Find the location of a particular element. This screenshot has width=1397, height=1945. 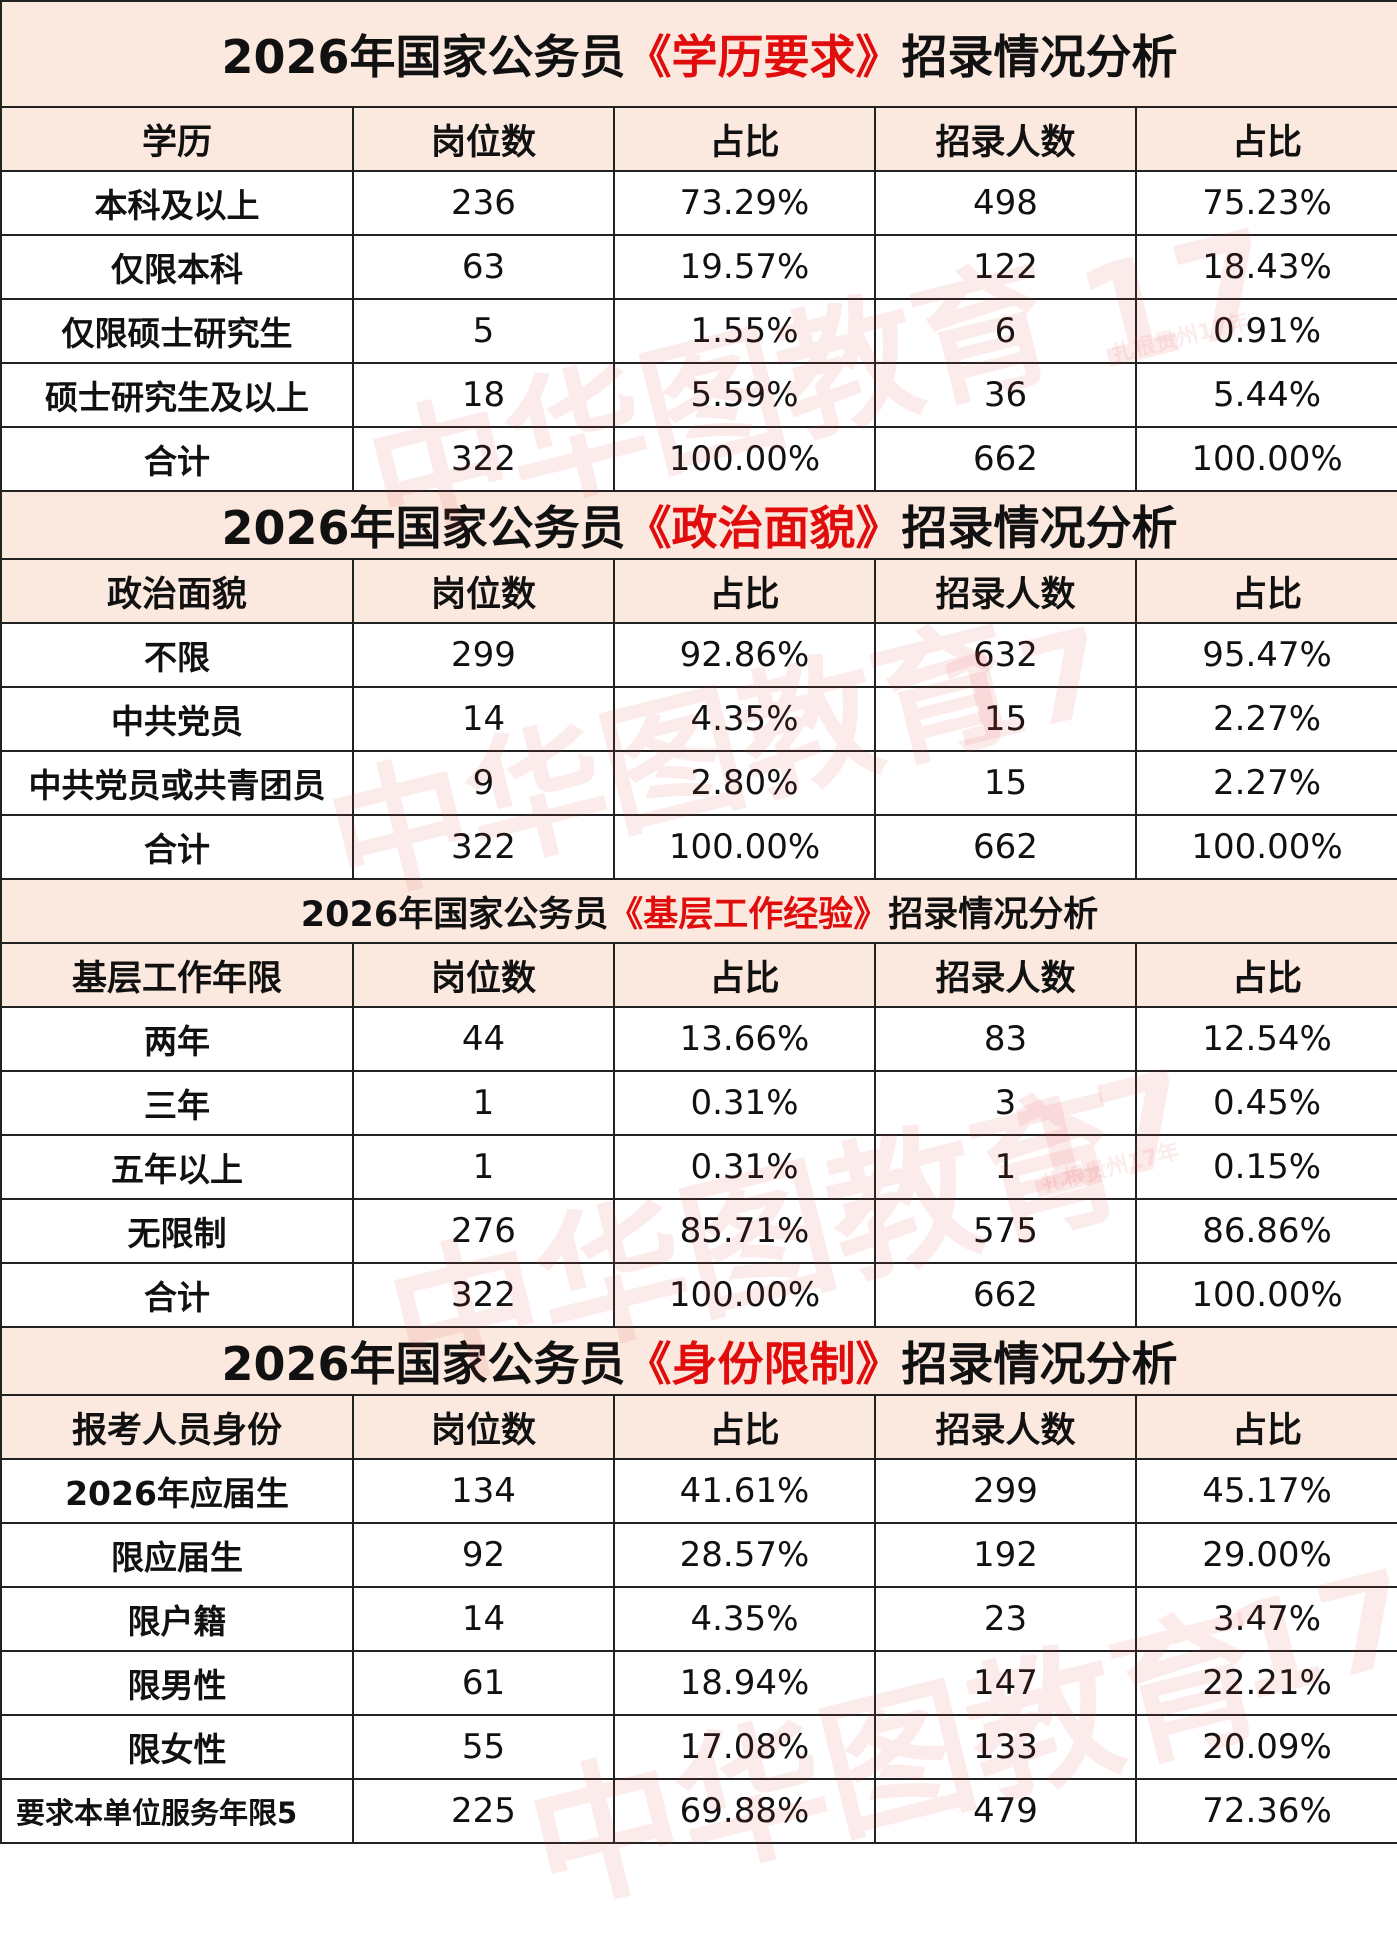

cell-category: 本科及以上 is located at coordinates (177, 203).